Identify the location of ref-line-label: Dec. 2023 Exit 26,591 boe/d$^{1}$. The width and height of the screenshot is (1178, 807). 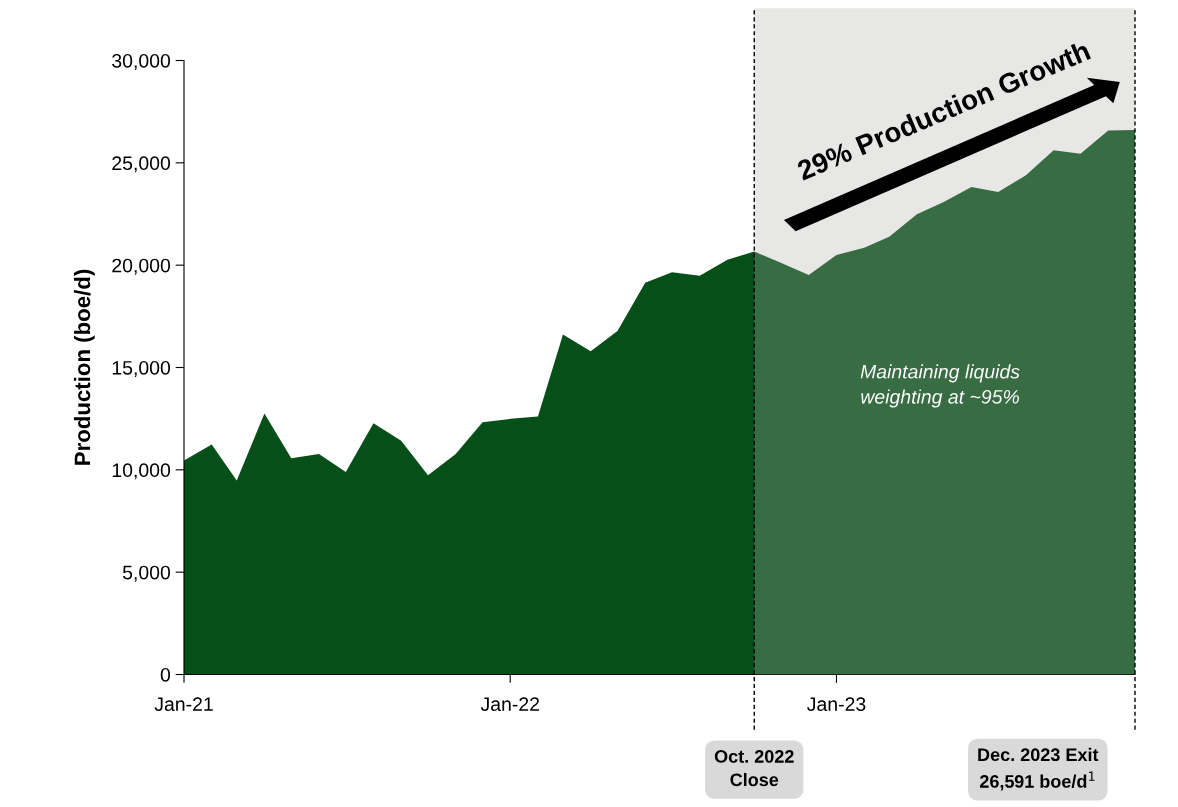
(1038, 769).